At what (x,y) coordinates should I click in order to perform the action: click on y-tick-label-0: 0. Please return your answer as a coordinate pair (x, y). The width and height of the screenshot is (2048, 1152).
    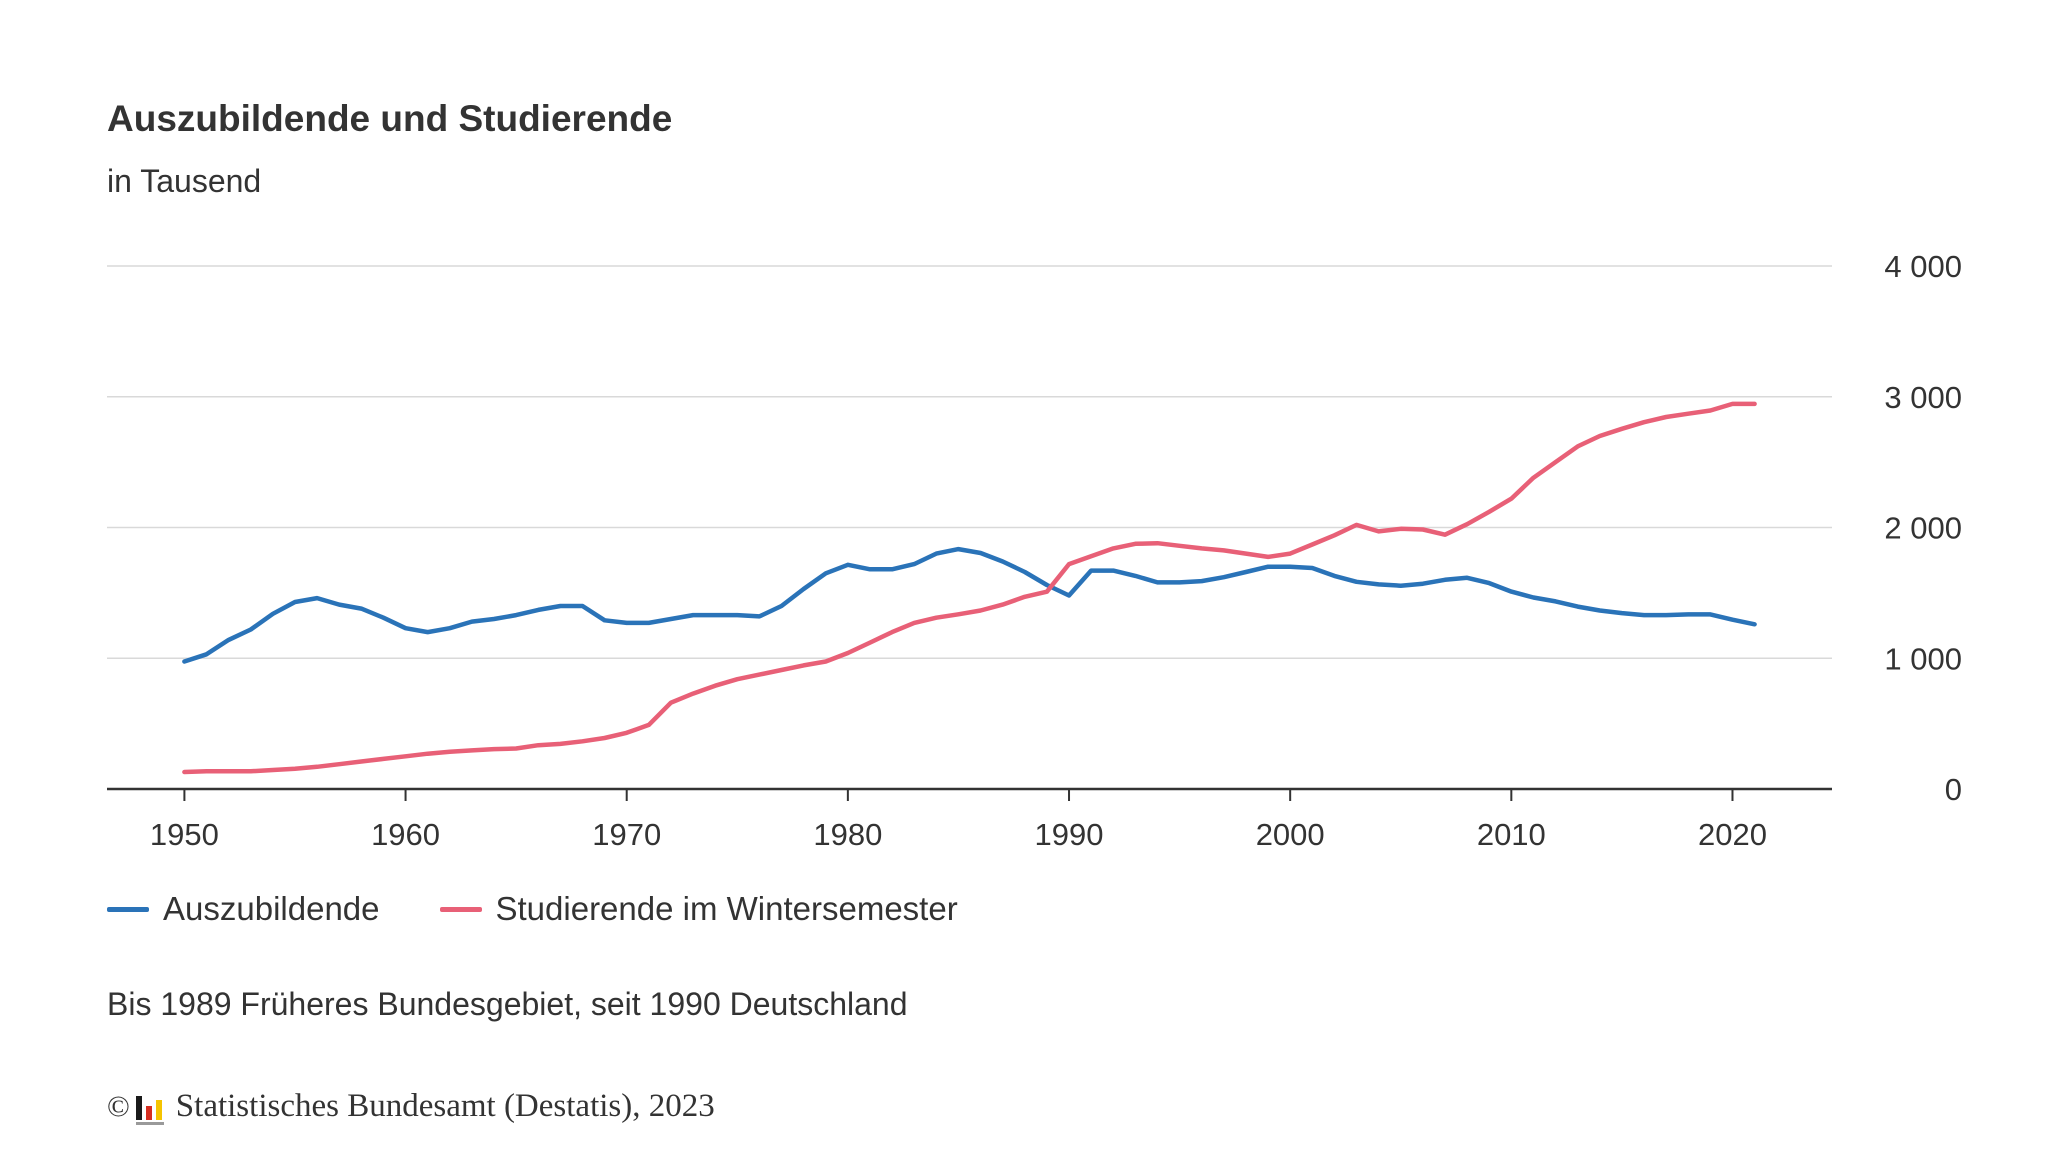
    Looking at the image, I should click on (1953, 789).